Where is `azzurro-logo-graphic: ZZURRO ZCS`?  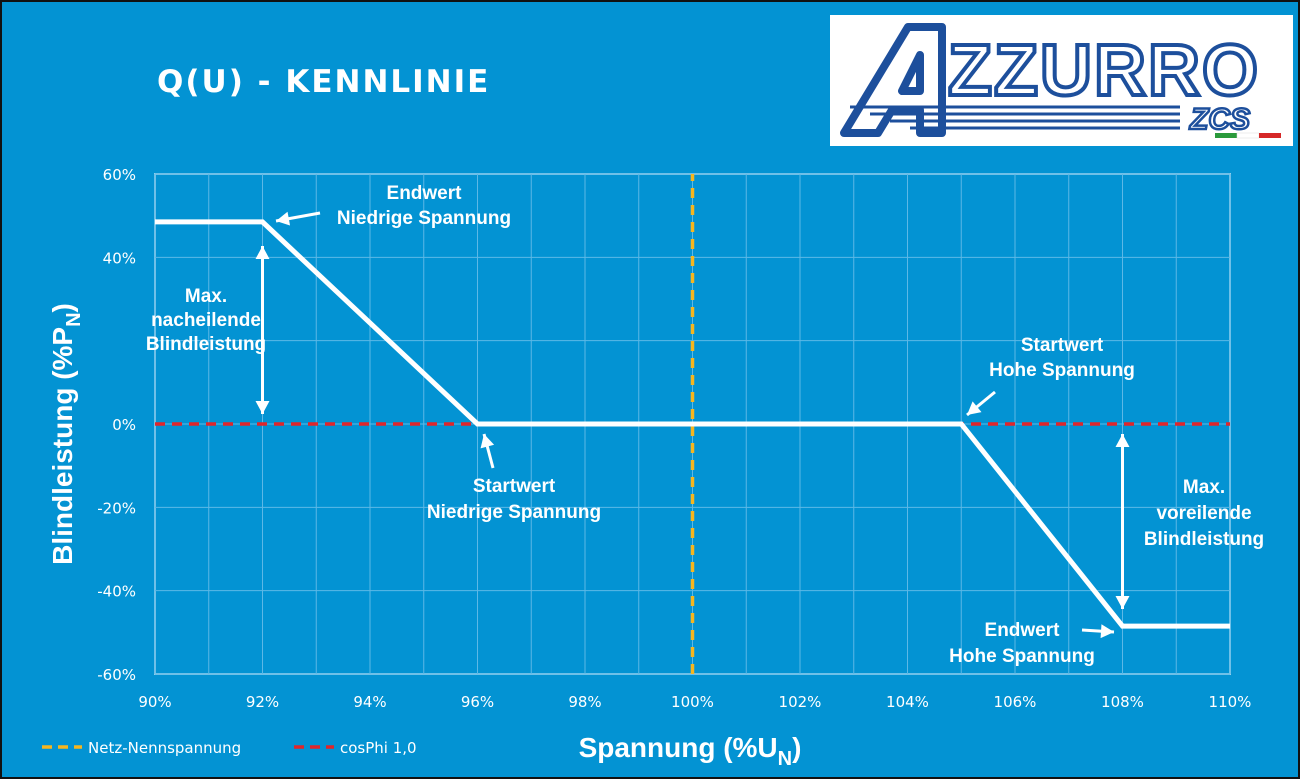 azzurro-logo-graphic: ZZURRO ZCS is located at coordinates (1060, 81).